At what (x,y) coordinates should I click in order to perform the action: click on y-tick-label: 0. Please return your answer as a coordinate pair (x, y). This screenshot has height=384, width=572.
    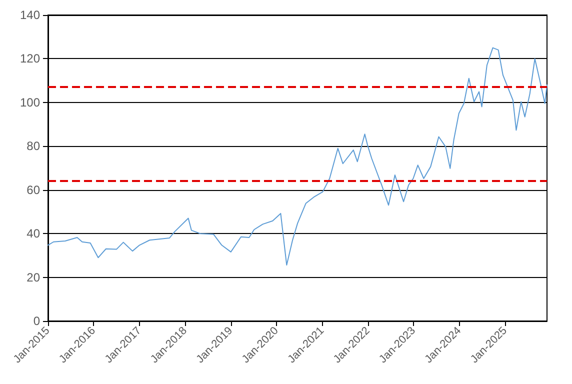
    Looking at the image, I should click on (36, 321).